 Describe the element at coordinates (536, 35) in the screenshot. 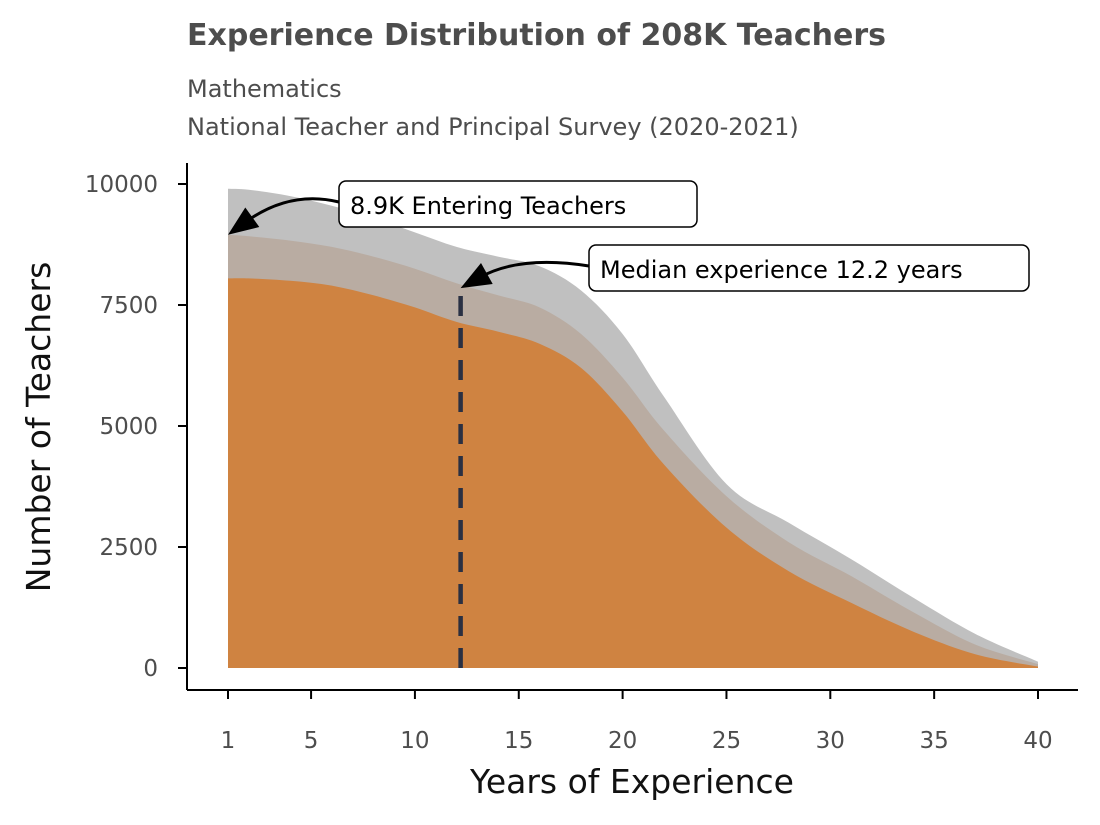

I see `chart-title: Experience Distribution of 208K Teachers` at that location.